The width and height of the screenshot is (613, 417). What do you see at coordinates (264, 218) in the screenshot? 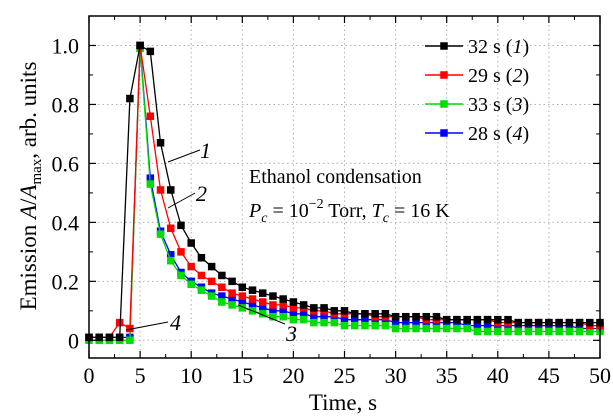
I see `pc-subscript: c` at bounding box center [264, 218].